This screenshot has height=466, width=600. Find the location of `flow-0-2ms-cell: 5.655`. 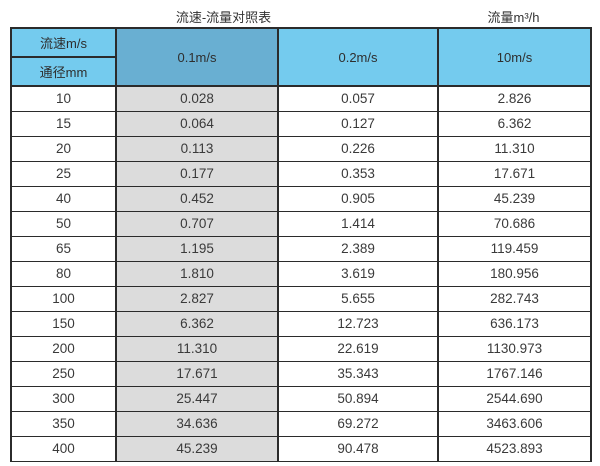

flow-0-2ms-cell: 5.655 is located at coordinates (358, 298).